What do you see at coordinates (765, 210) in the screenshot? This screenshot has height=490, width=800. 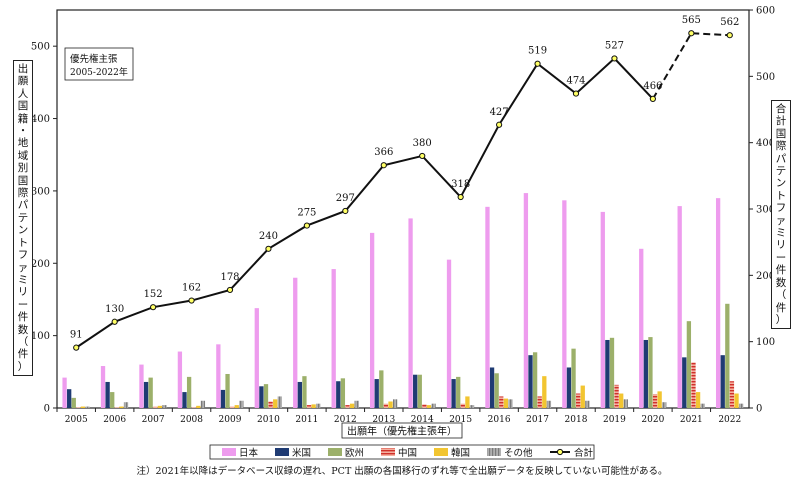 I see `y-right-tick-label: 300` at bounding box center [765, 210].